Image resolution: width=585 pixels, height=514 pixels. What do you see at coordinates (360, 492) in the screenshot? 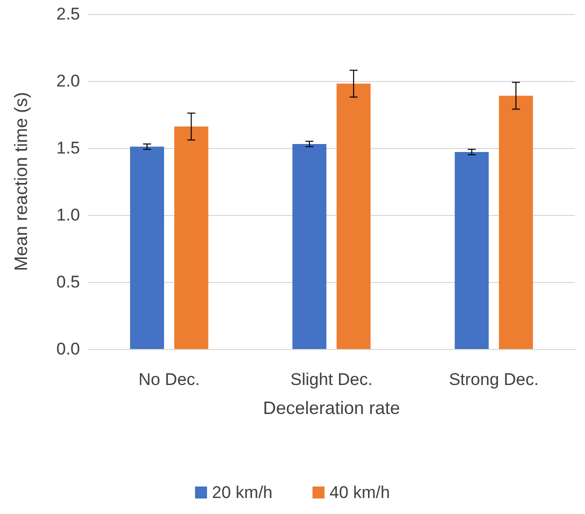
I see `legend-label: 40 km/h` at bounding box center [360, 492].